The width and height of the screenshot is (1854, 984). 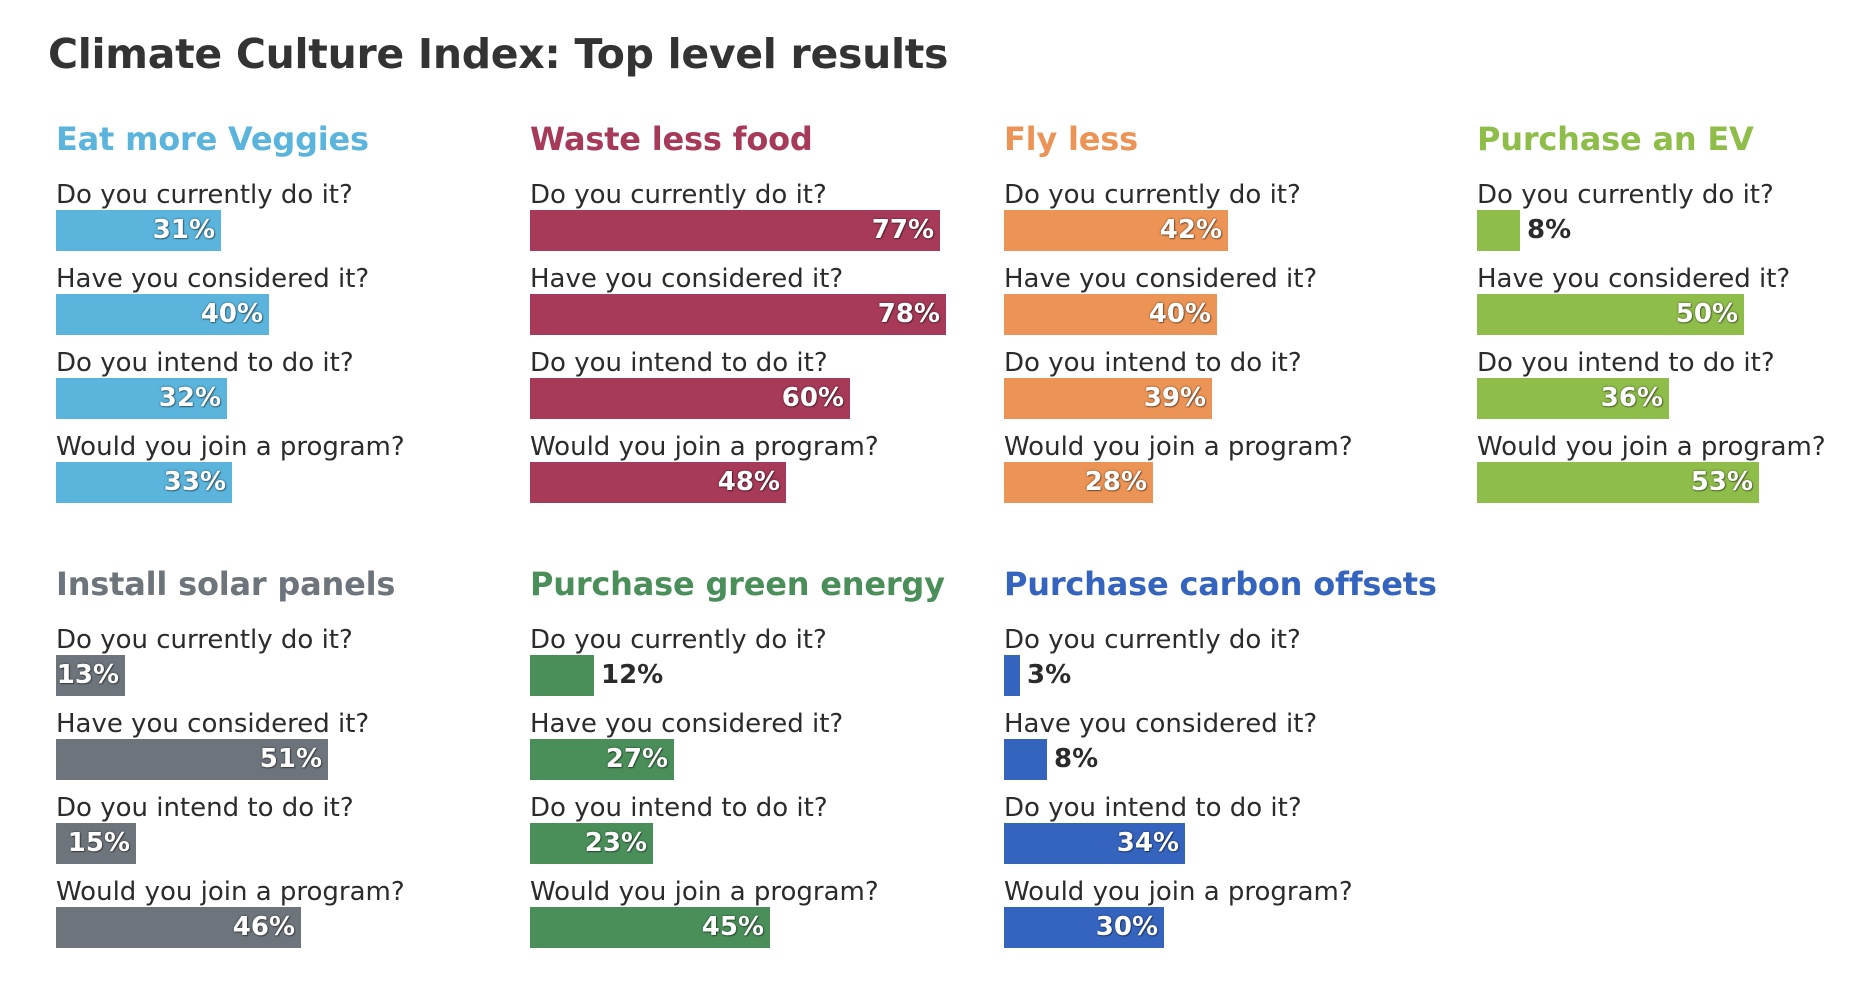 What do you see at coordinates (632, 675) in the screenshot?
I see `data-label: 12%` at bounding box center [632, 675].